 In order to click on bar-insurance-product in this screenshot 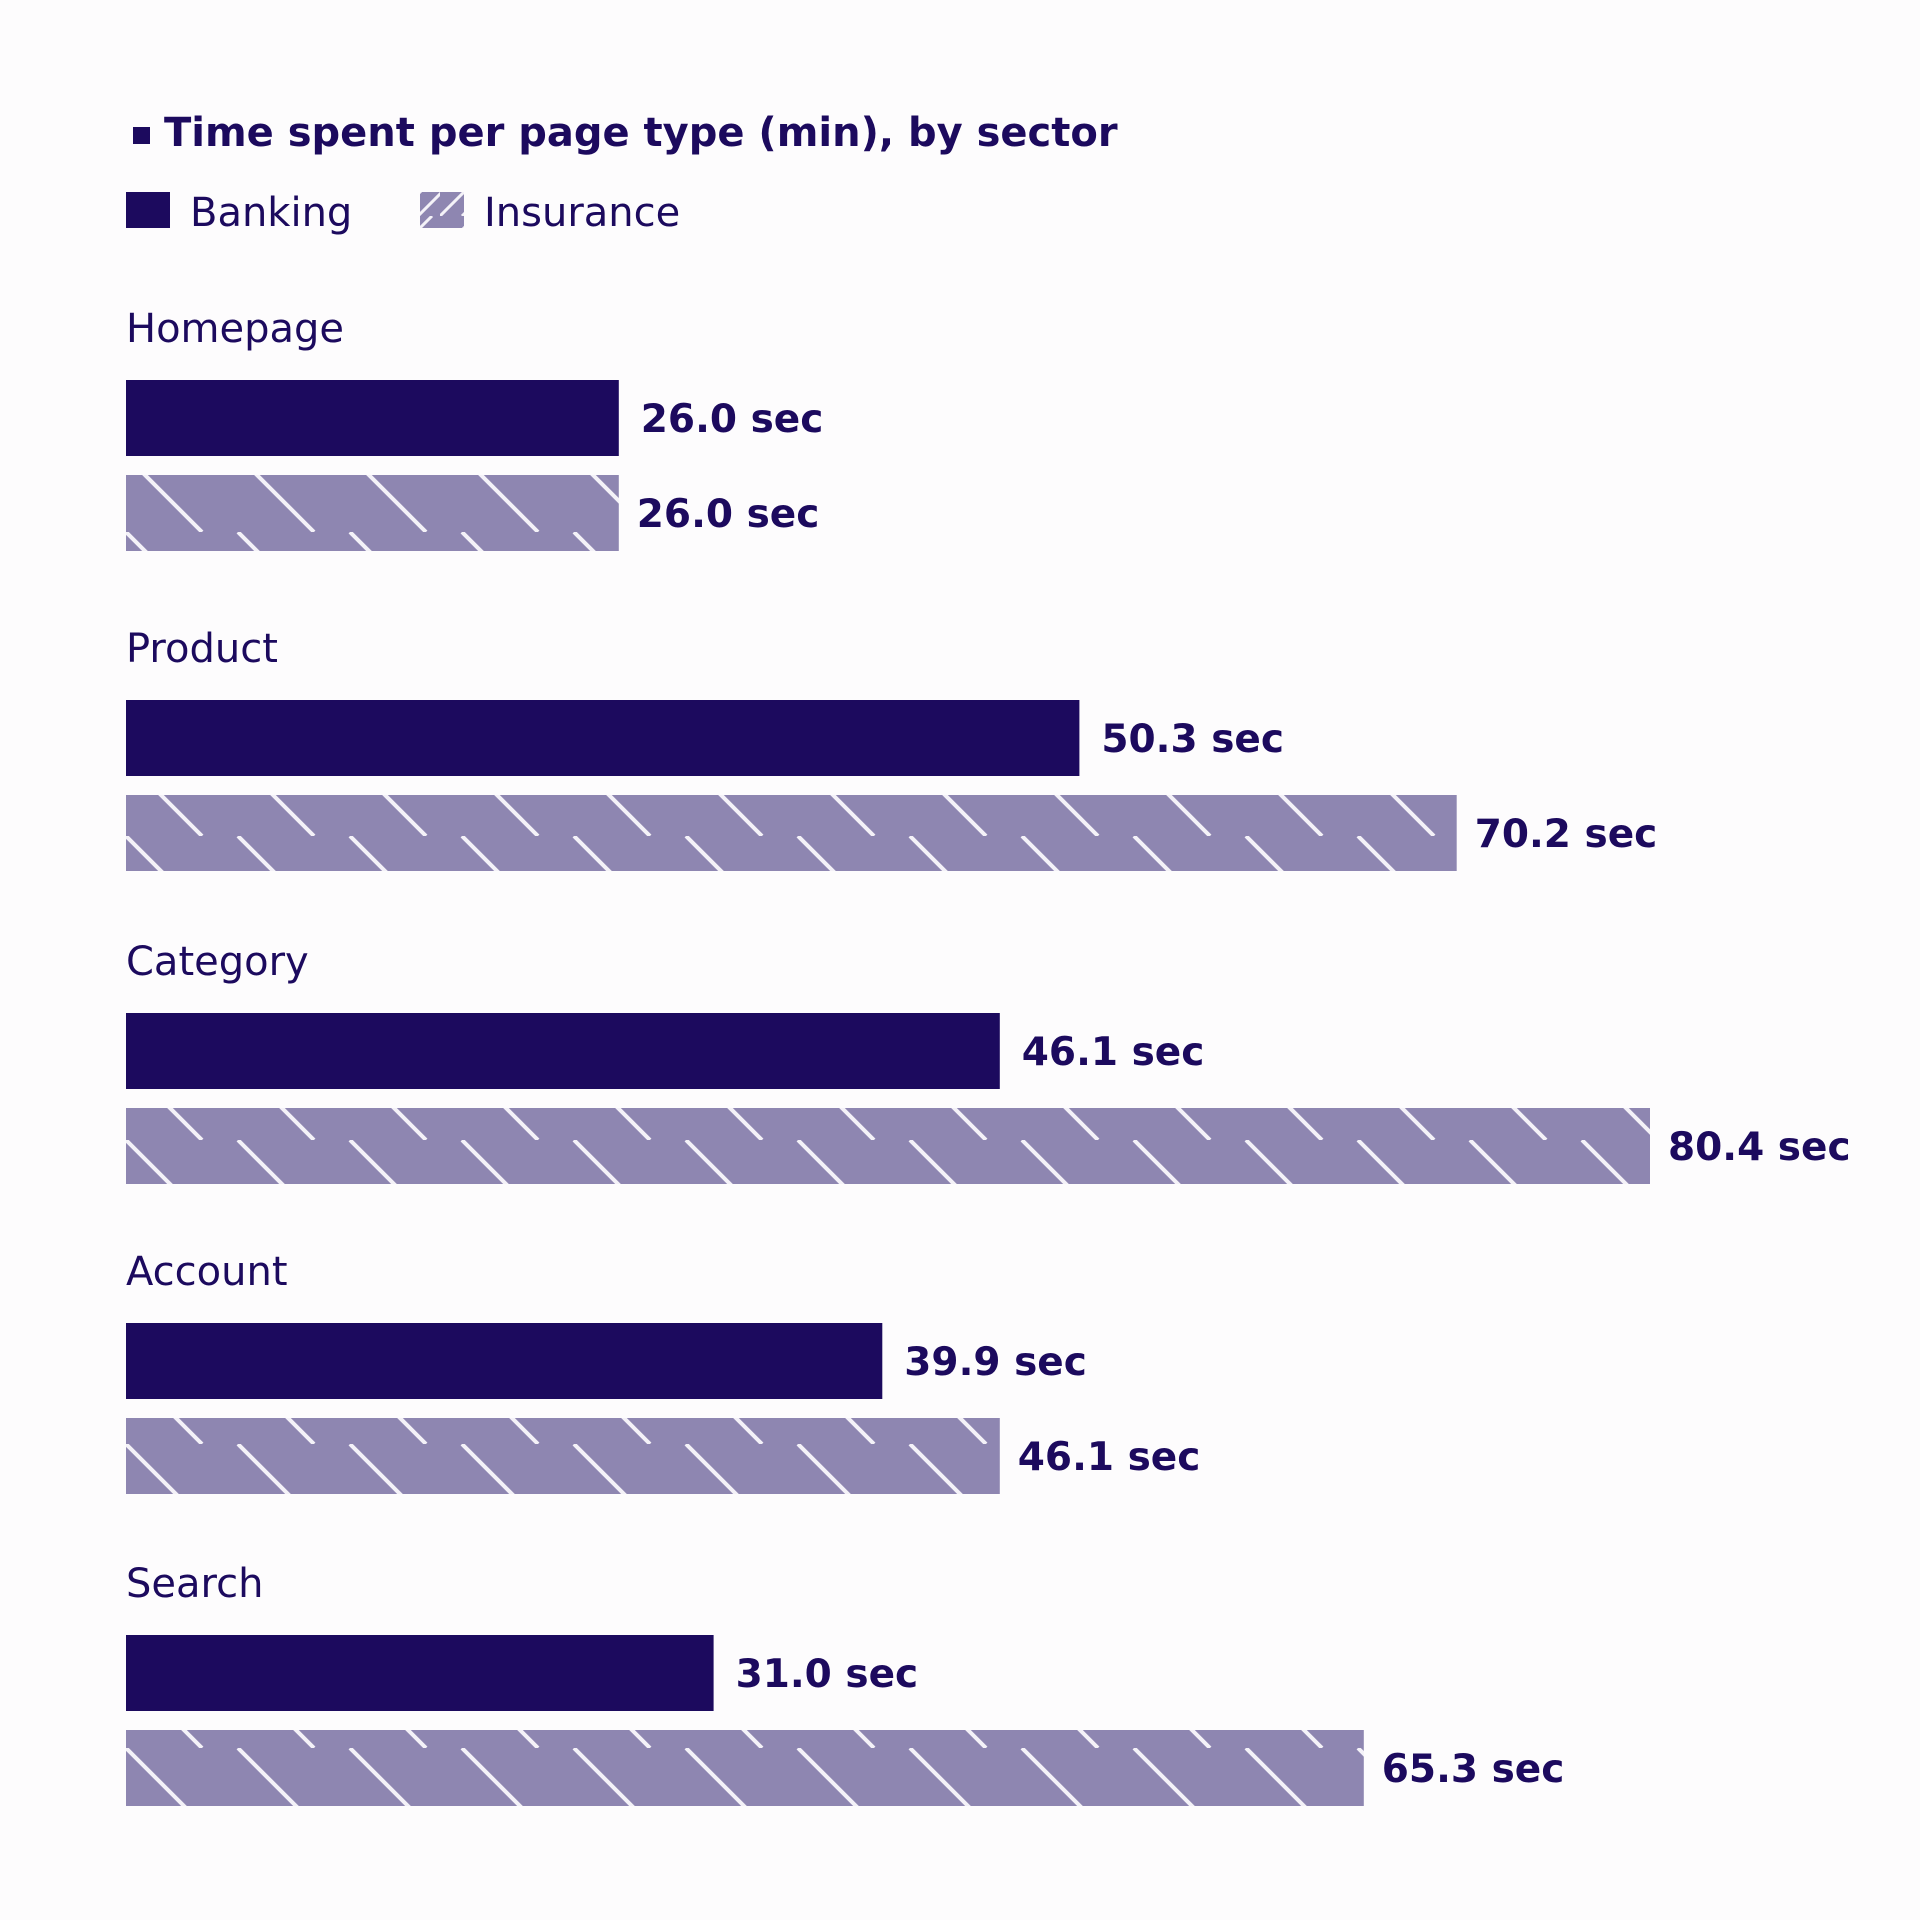, I will do `click(791, 833)`.